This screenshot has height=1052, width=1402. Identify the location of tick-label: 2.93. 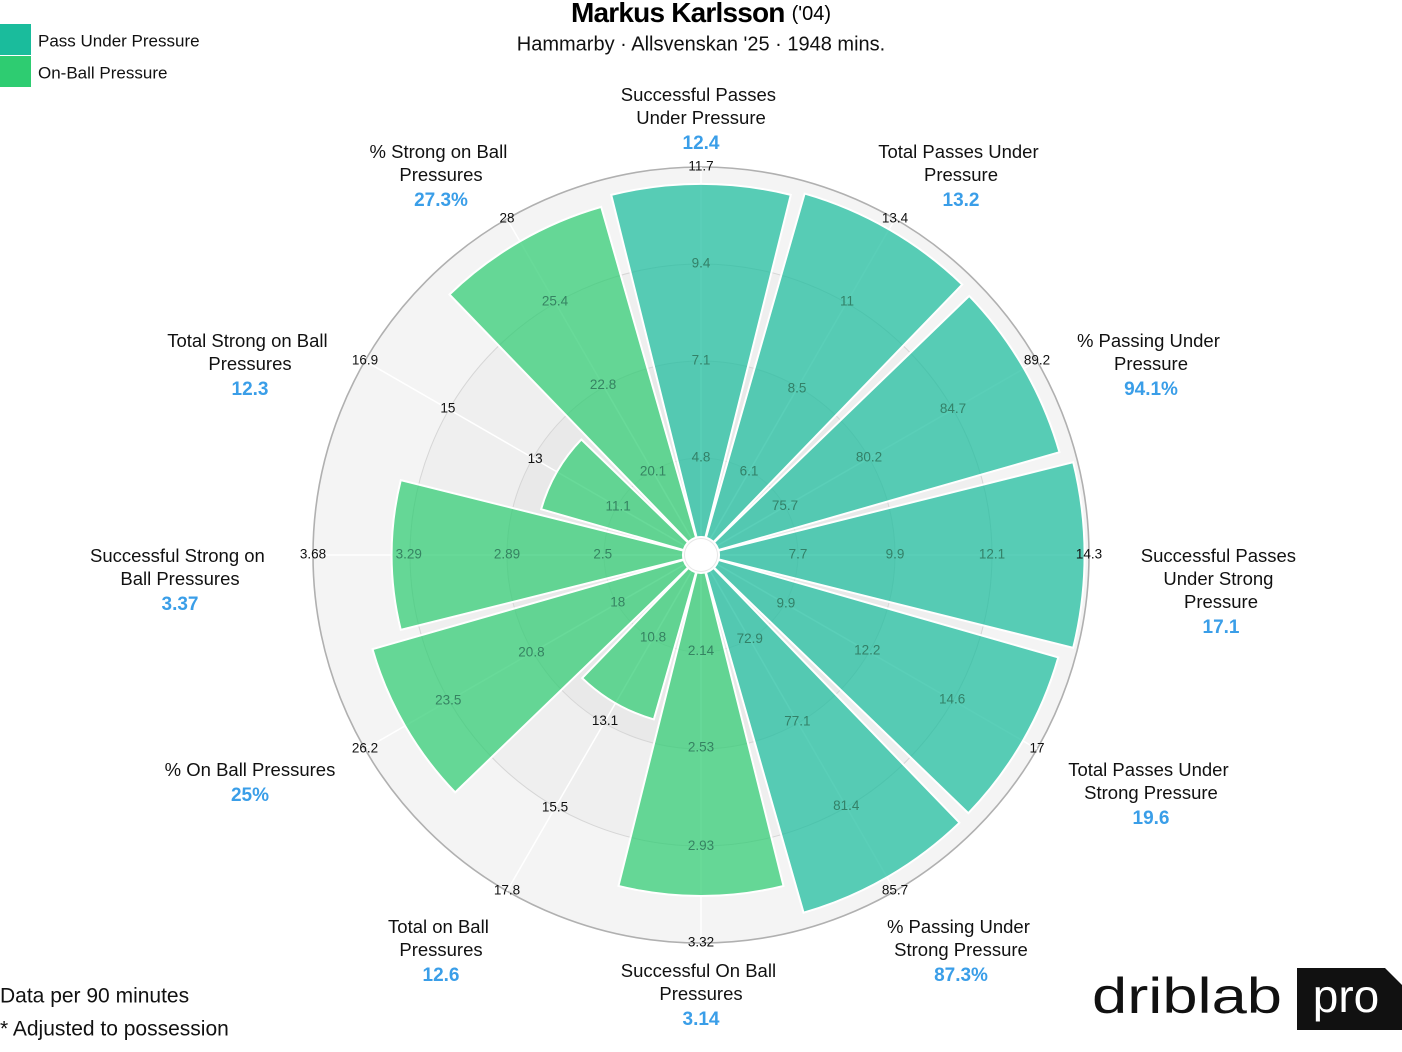
(701, 845).